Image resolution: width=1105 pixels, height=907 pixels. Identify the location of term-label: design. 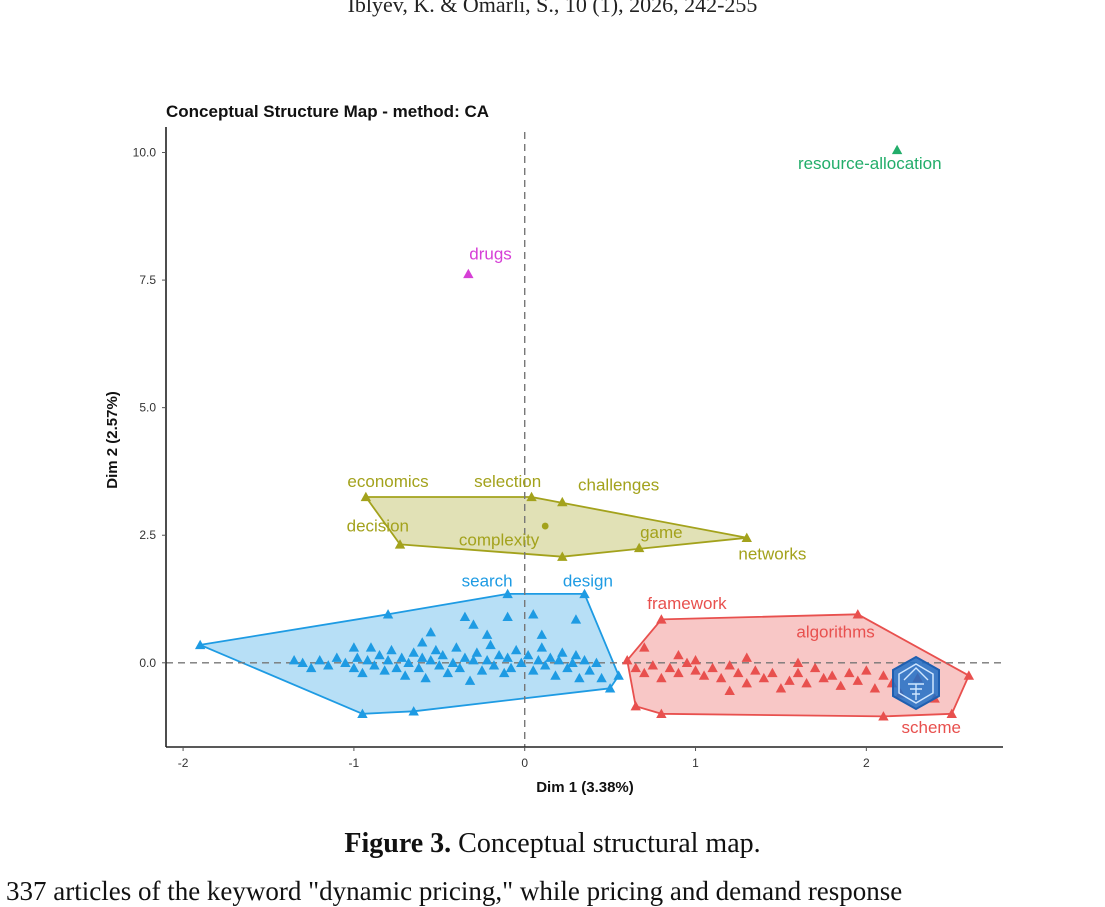
(588, 580).